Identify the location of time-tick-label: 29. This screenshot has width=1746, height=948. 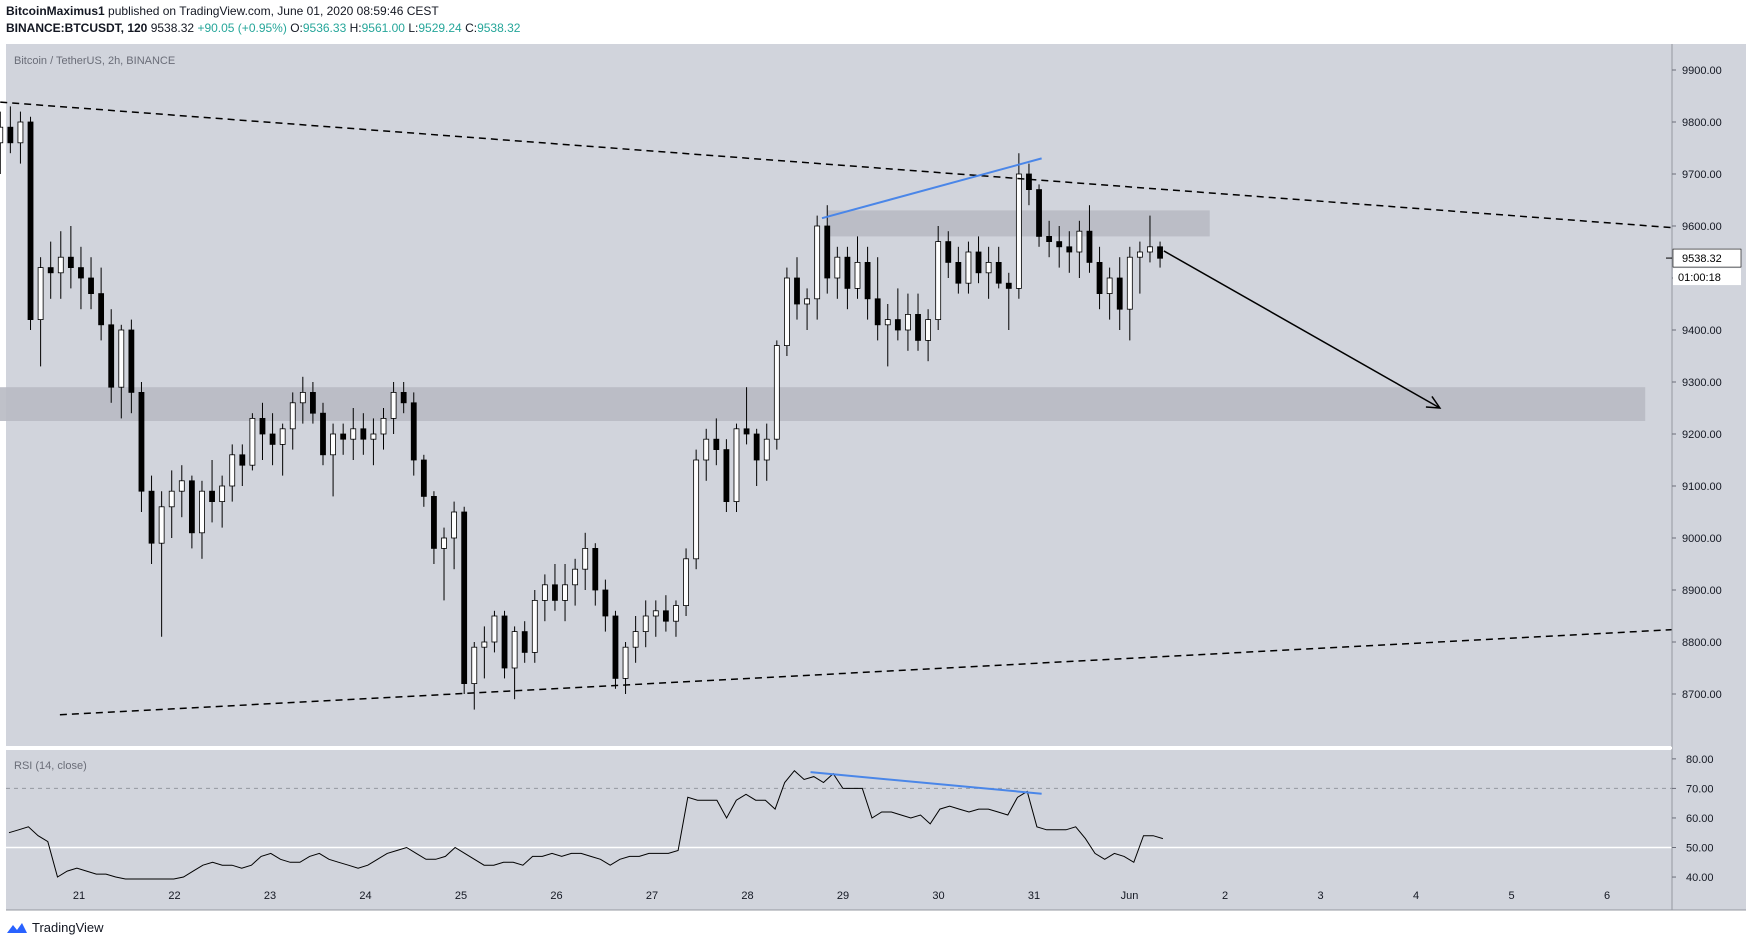
(843, 896).